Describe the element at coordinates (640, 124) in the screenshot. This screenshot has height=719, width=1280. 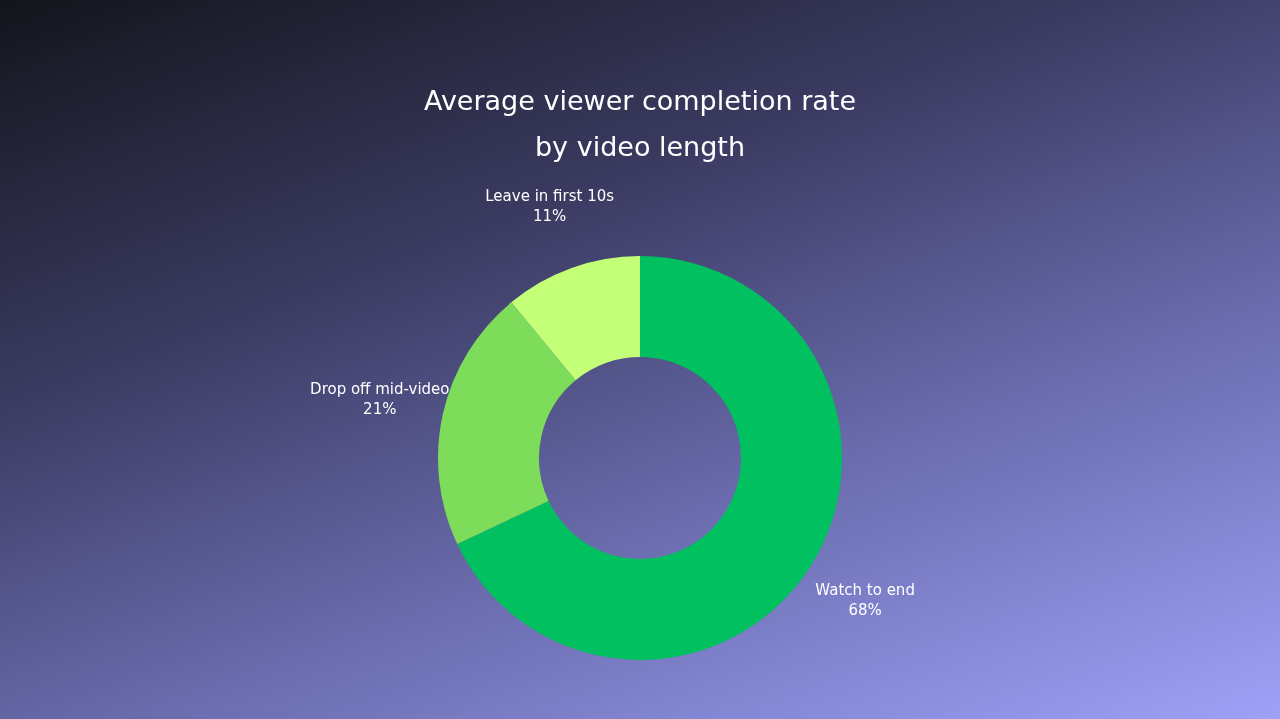
I see `chart-title: Average viewer completion rate by video length` at that location.